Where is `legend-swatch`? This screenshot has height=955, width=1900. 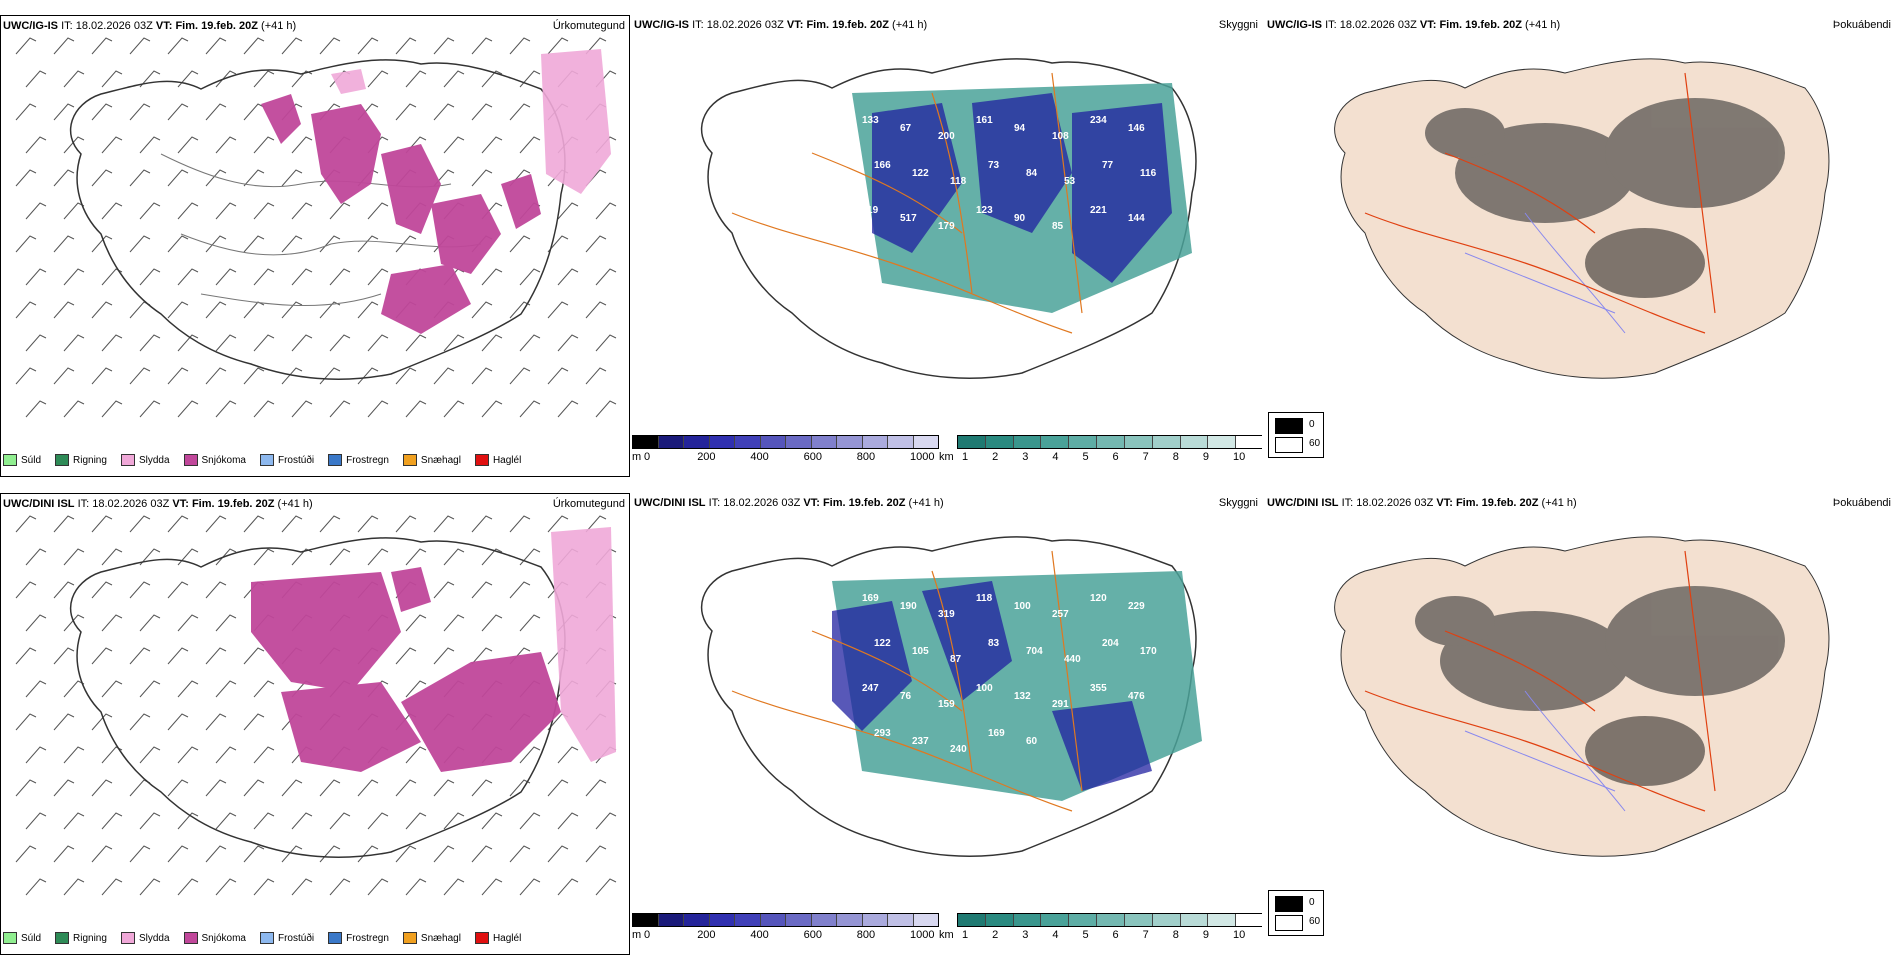 legend-swatch is located at coordinates (127, 460).